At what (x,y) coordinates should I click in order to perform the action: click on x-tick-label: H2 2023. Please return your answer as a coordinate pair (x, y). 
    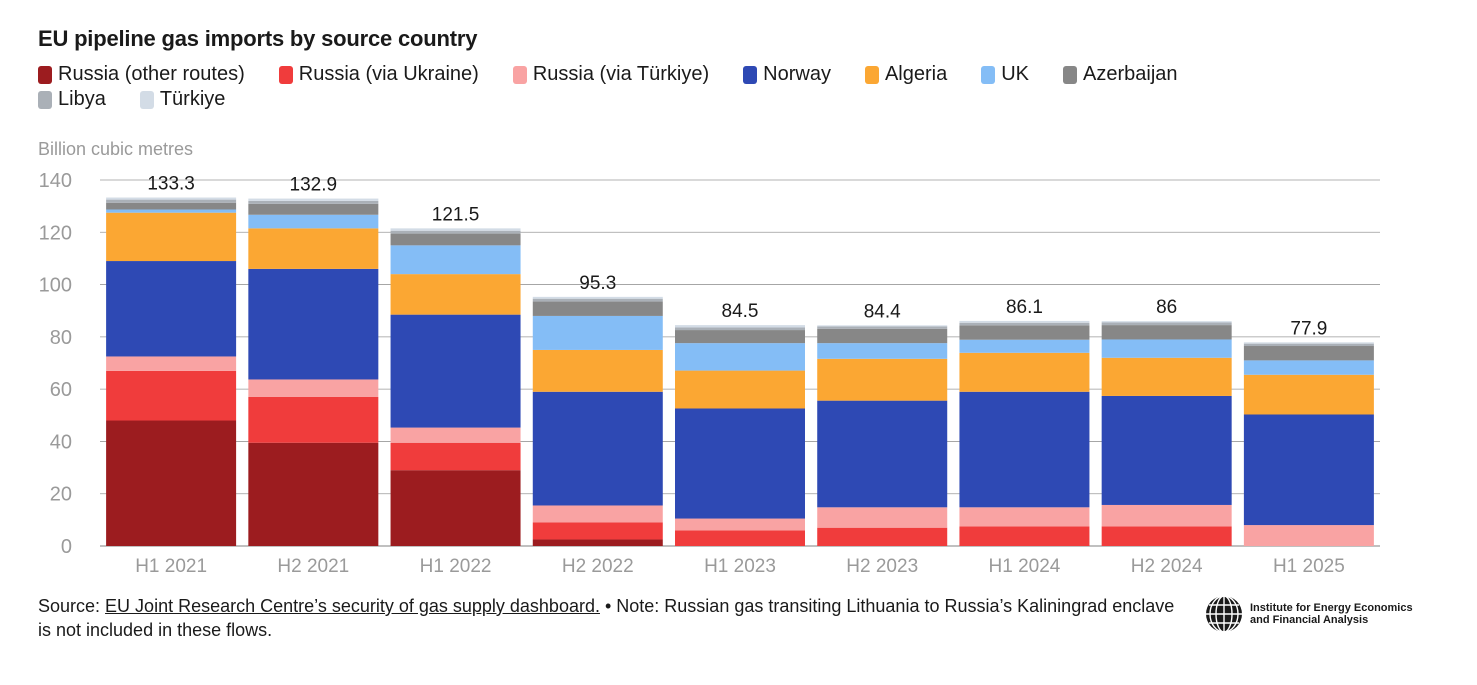
    Looking at the image, I should click on (882, 566).